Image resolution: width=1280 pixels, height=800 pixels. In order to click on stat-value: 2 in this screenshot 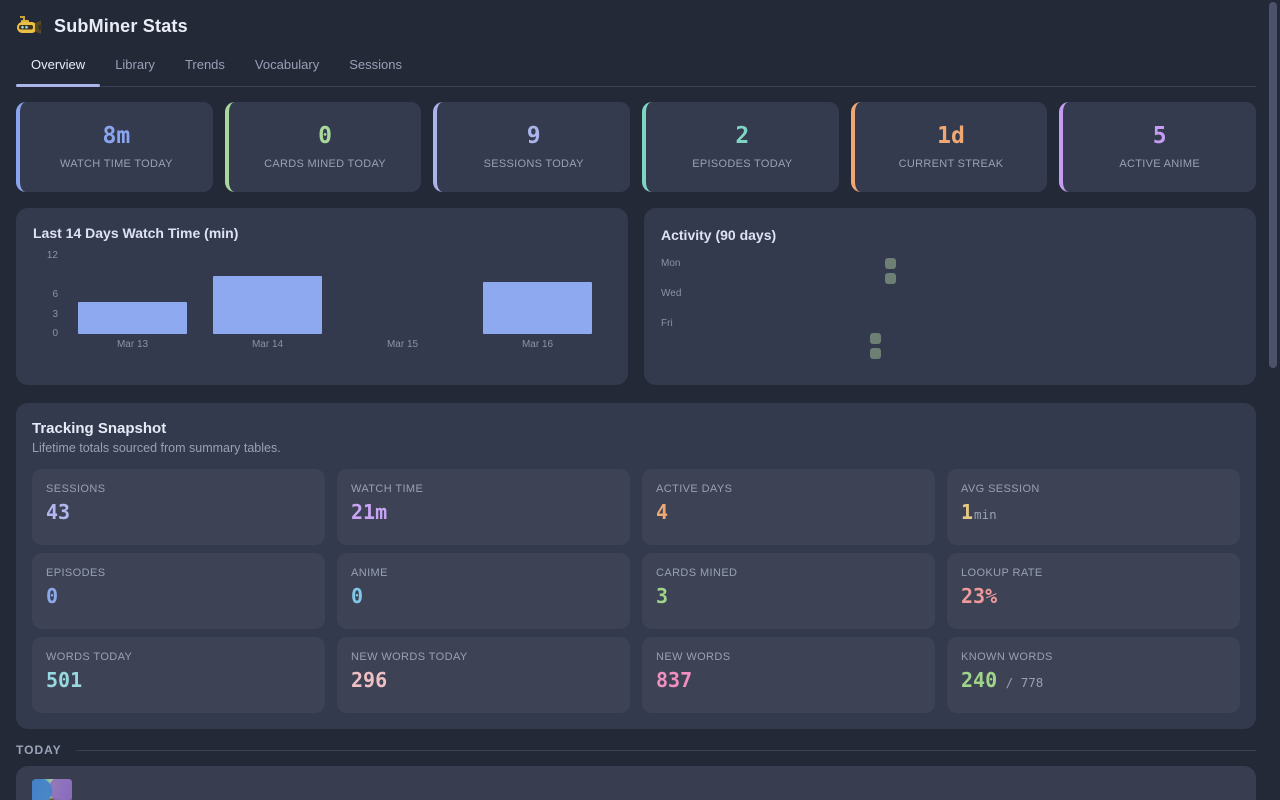, I will do `click(742, 135)`.